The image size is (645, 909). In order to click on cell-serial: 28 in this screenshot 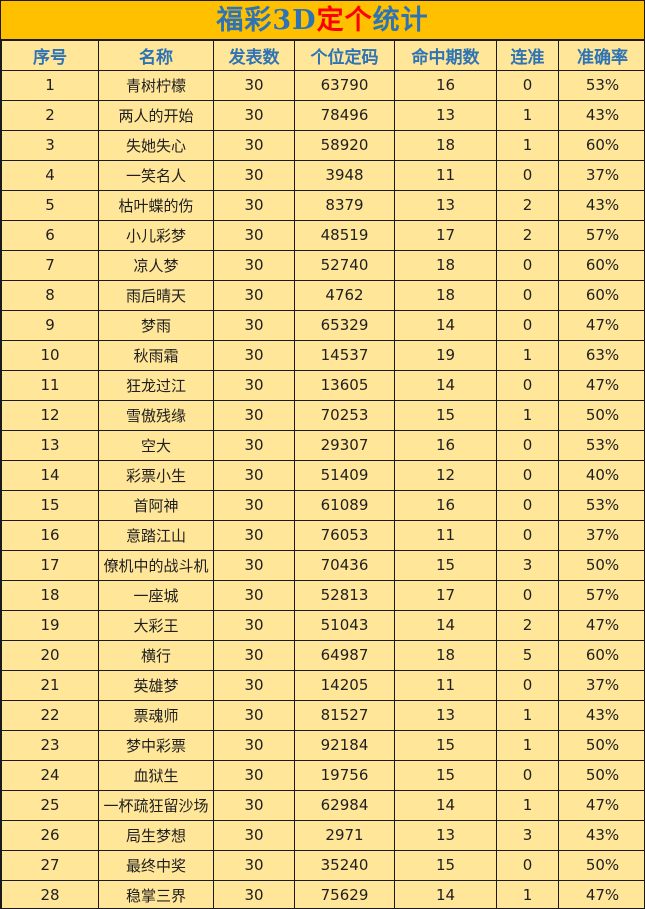, I will do `click(50, 893)`.